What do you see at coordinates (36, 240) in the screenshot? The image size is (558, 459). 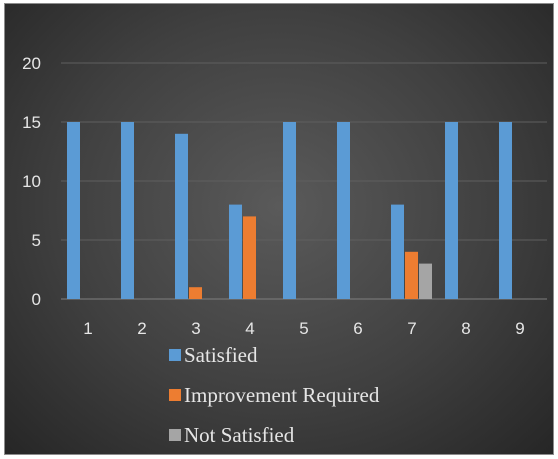 I see `y-tick-label: 5` at bounding box center [36, 240].